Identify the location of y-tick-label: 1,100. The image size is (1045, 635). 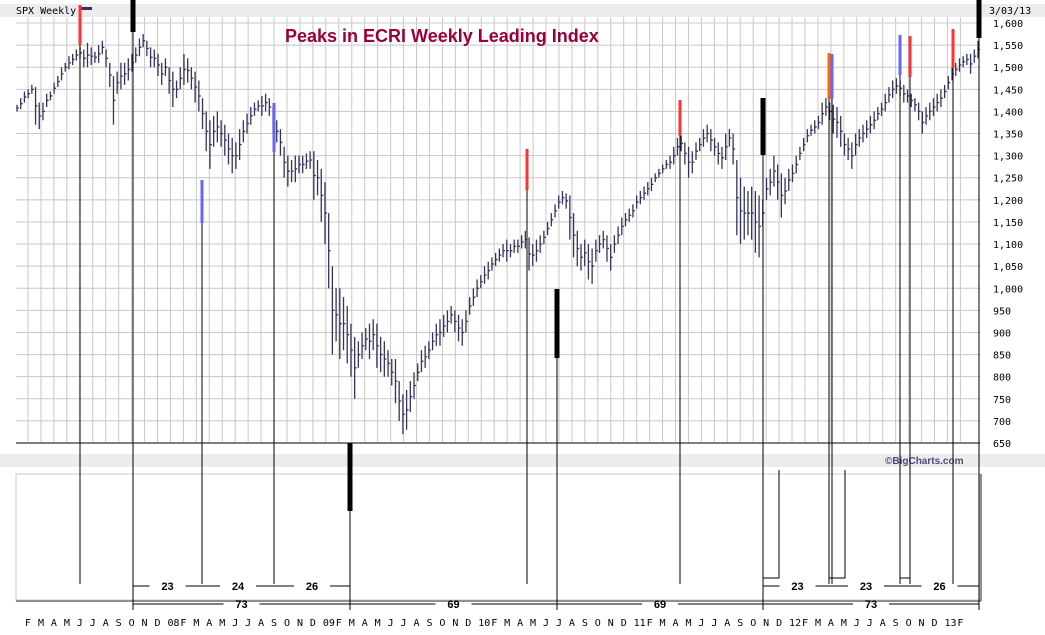
(1008, 245).